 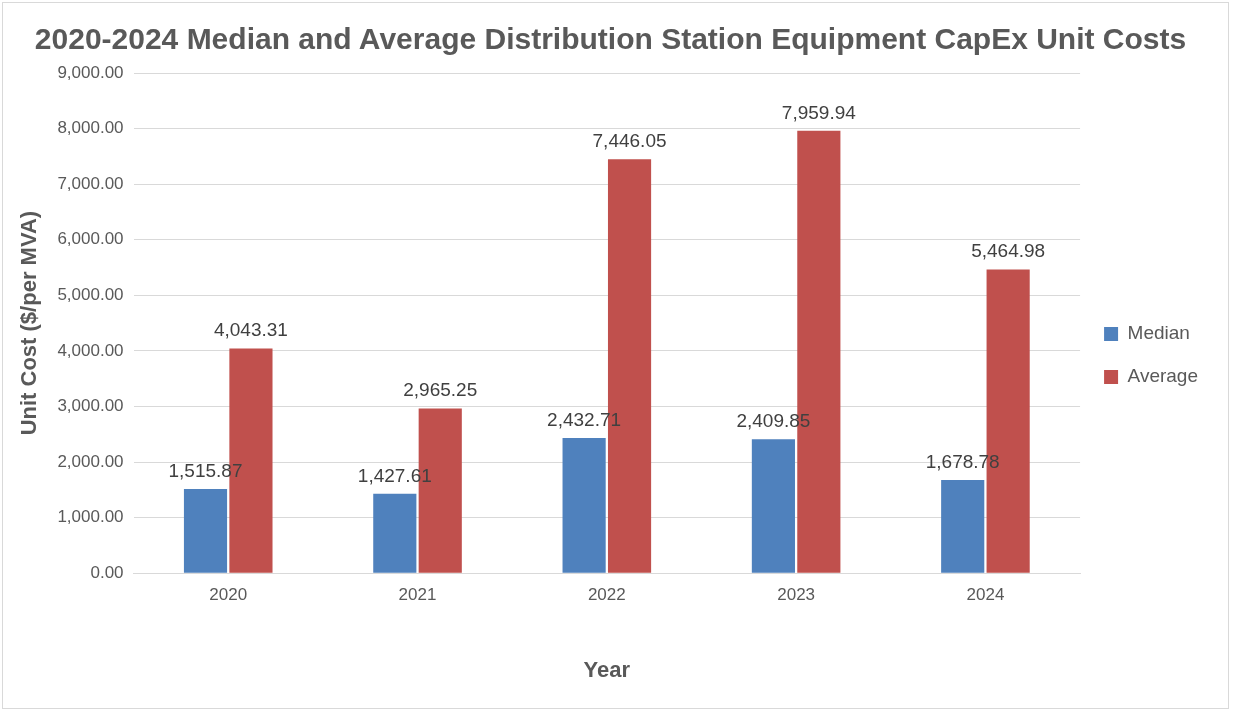 I want to click on y-tick-label: 1,000.00, so click(x=90, y=517).